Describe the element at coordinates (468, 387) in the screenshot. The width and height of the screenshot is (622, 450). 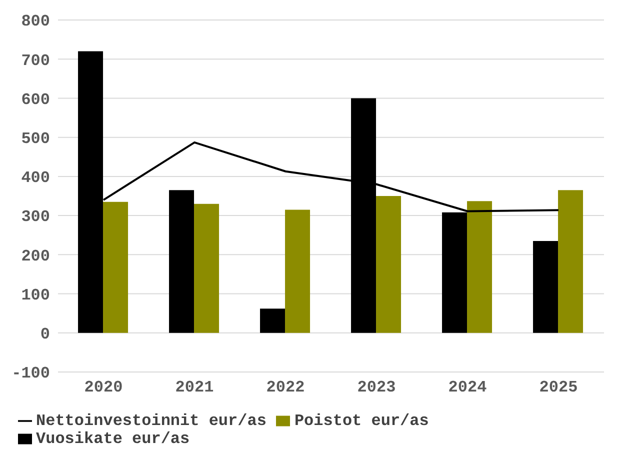
I see `x-tick-label: 2024` at that location.